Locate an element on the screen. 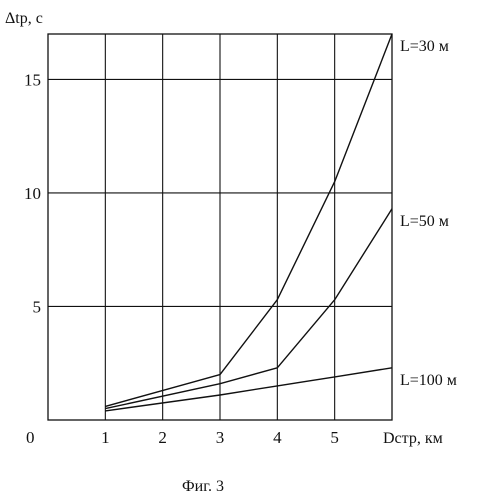 This screenshot has height=500, width=488. x-axis-label: Dстр, км is located at coordinates (413, 438).